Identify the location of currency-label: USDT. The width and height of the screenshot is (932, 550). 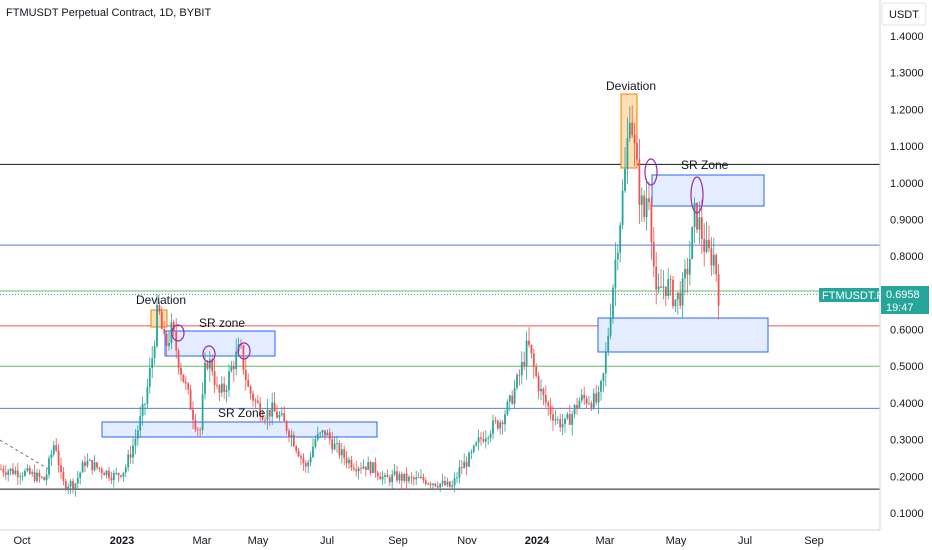
(904, 15).